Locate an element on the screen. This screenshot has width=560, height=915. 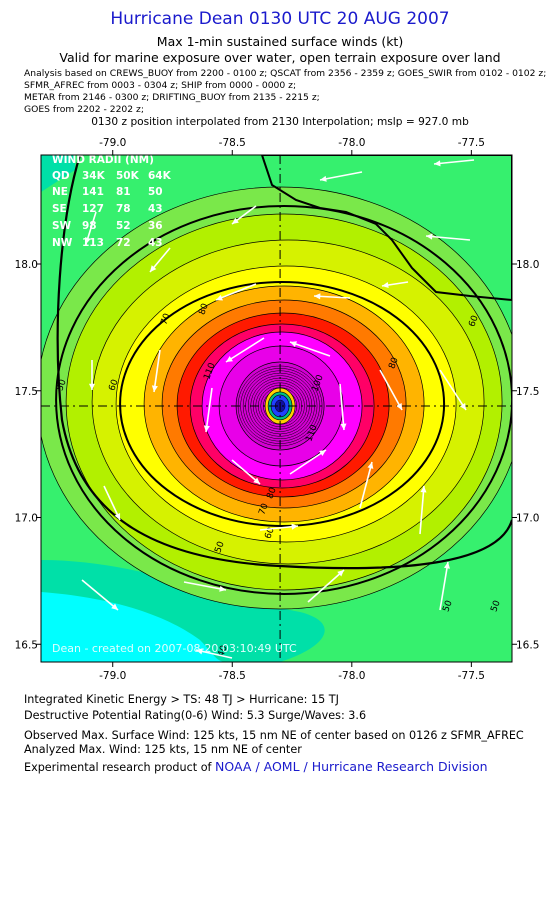
wind-radii-cell: 36 is located at coordinates (155, 226).